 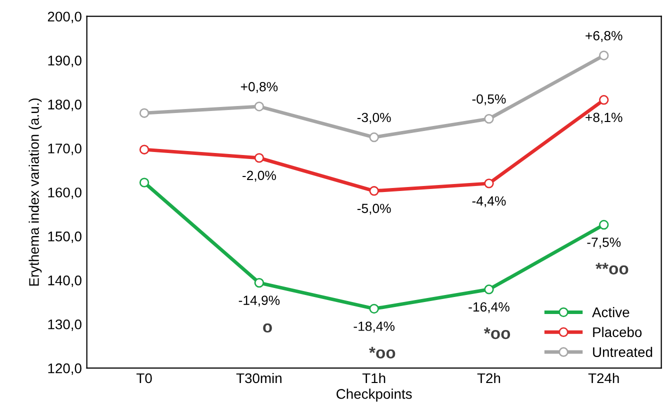 What do you see at coordinates (489, 100) in the screenshot?
I see `annotation: -0,5%` at bounding box center [489, 100].